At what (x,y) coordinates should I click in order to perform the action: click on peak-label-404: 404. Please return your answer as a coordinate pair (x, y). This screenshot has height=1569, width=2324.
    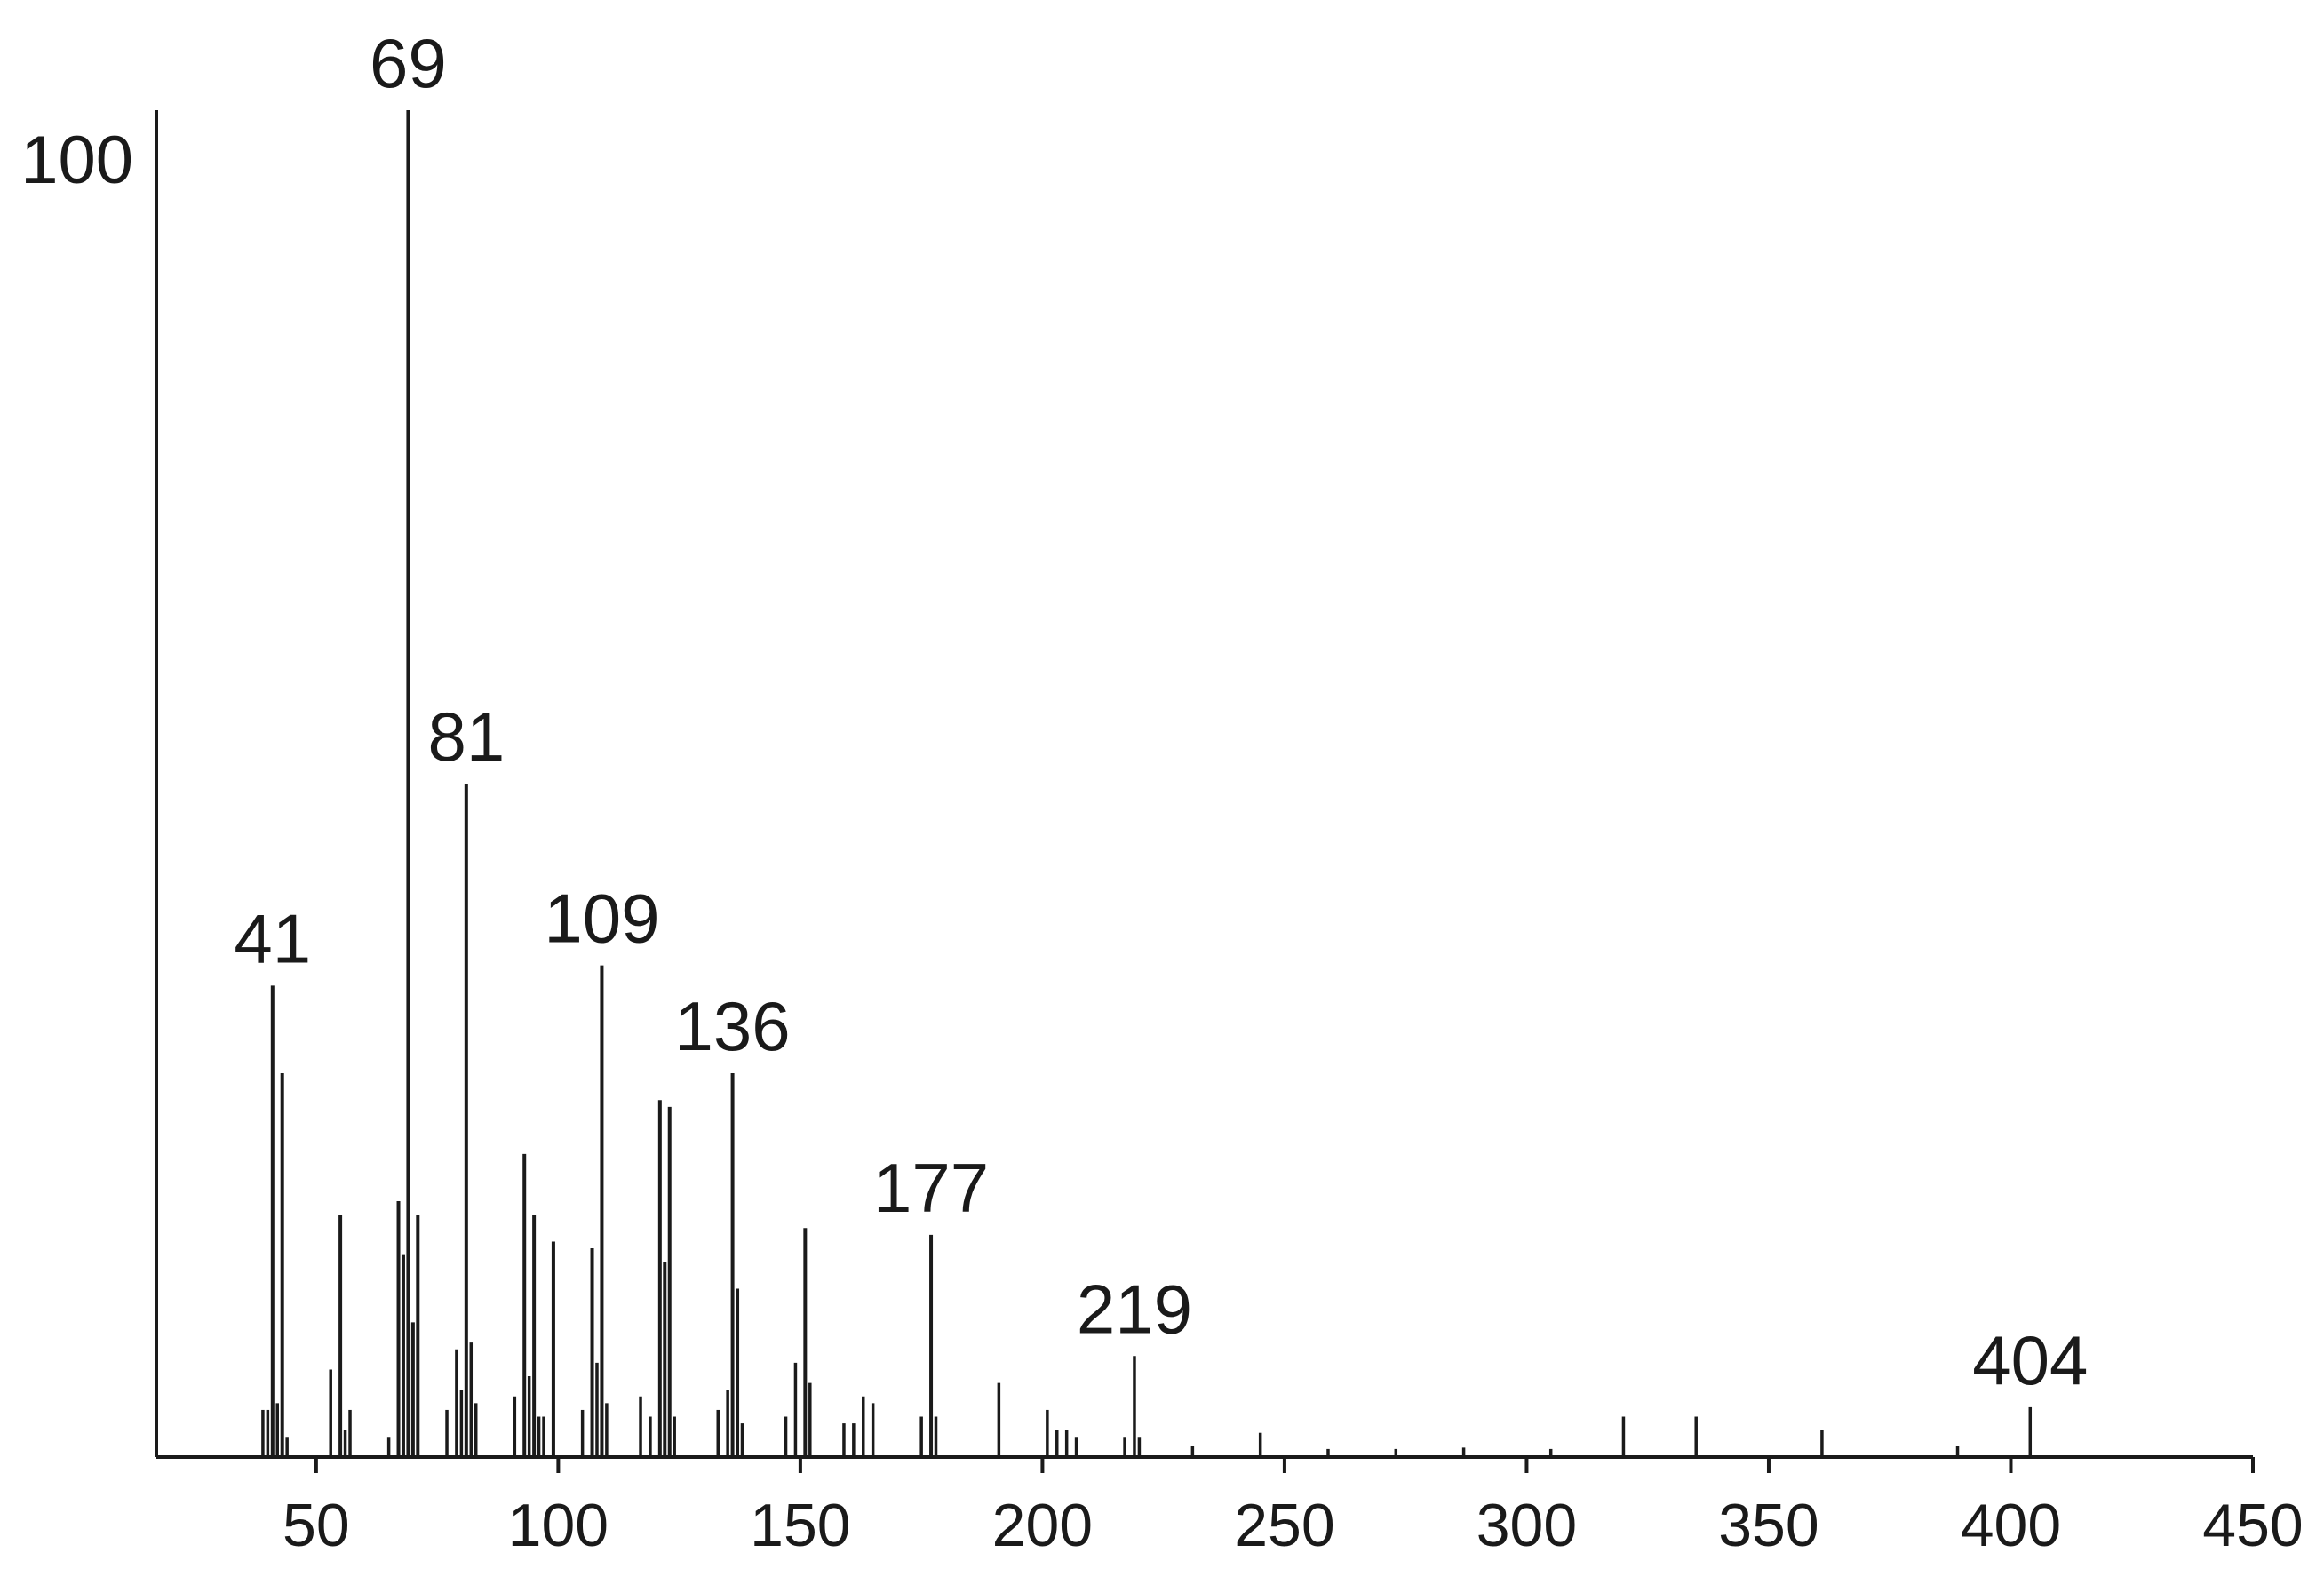
    Looking at the image, I should click on (2030, 1360).